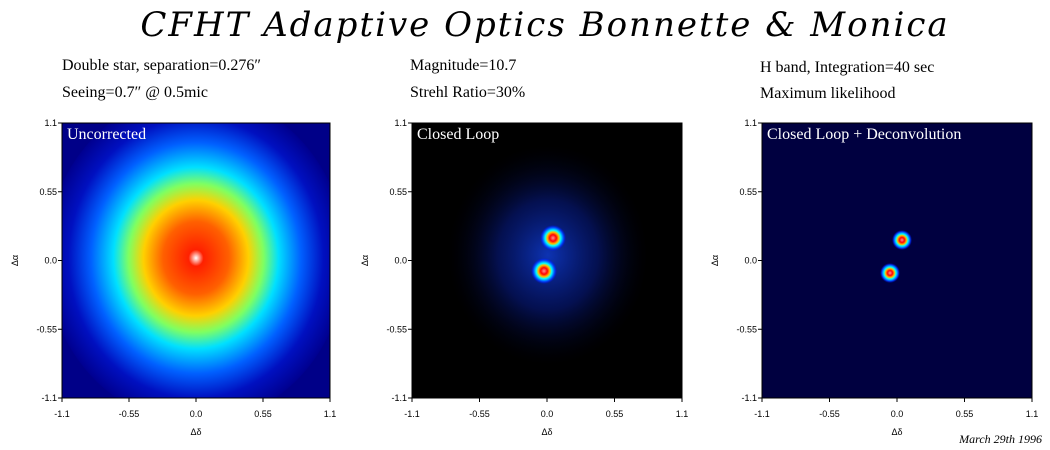 The width and height of the screenshot is (1050, 450). What do you see at coordinates (106, 134) in the screenshot?
I see `panel-label: Uncorrected` at bounding box center [106, 134].